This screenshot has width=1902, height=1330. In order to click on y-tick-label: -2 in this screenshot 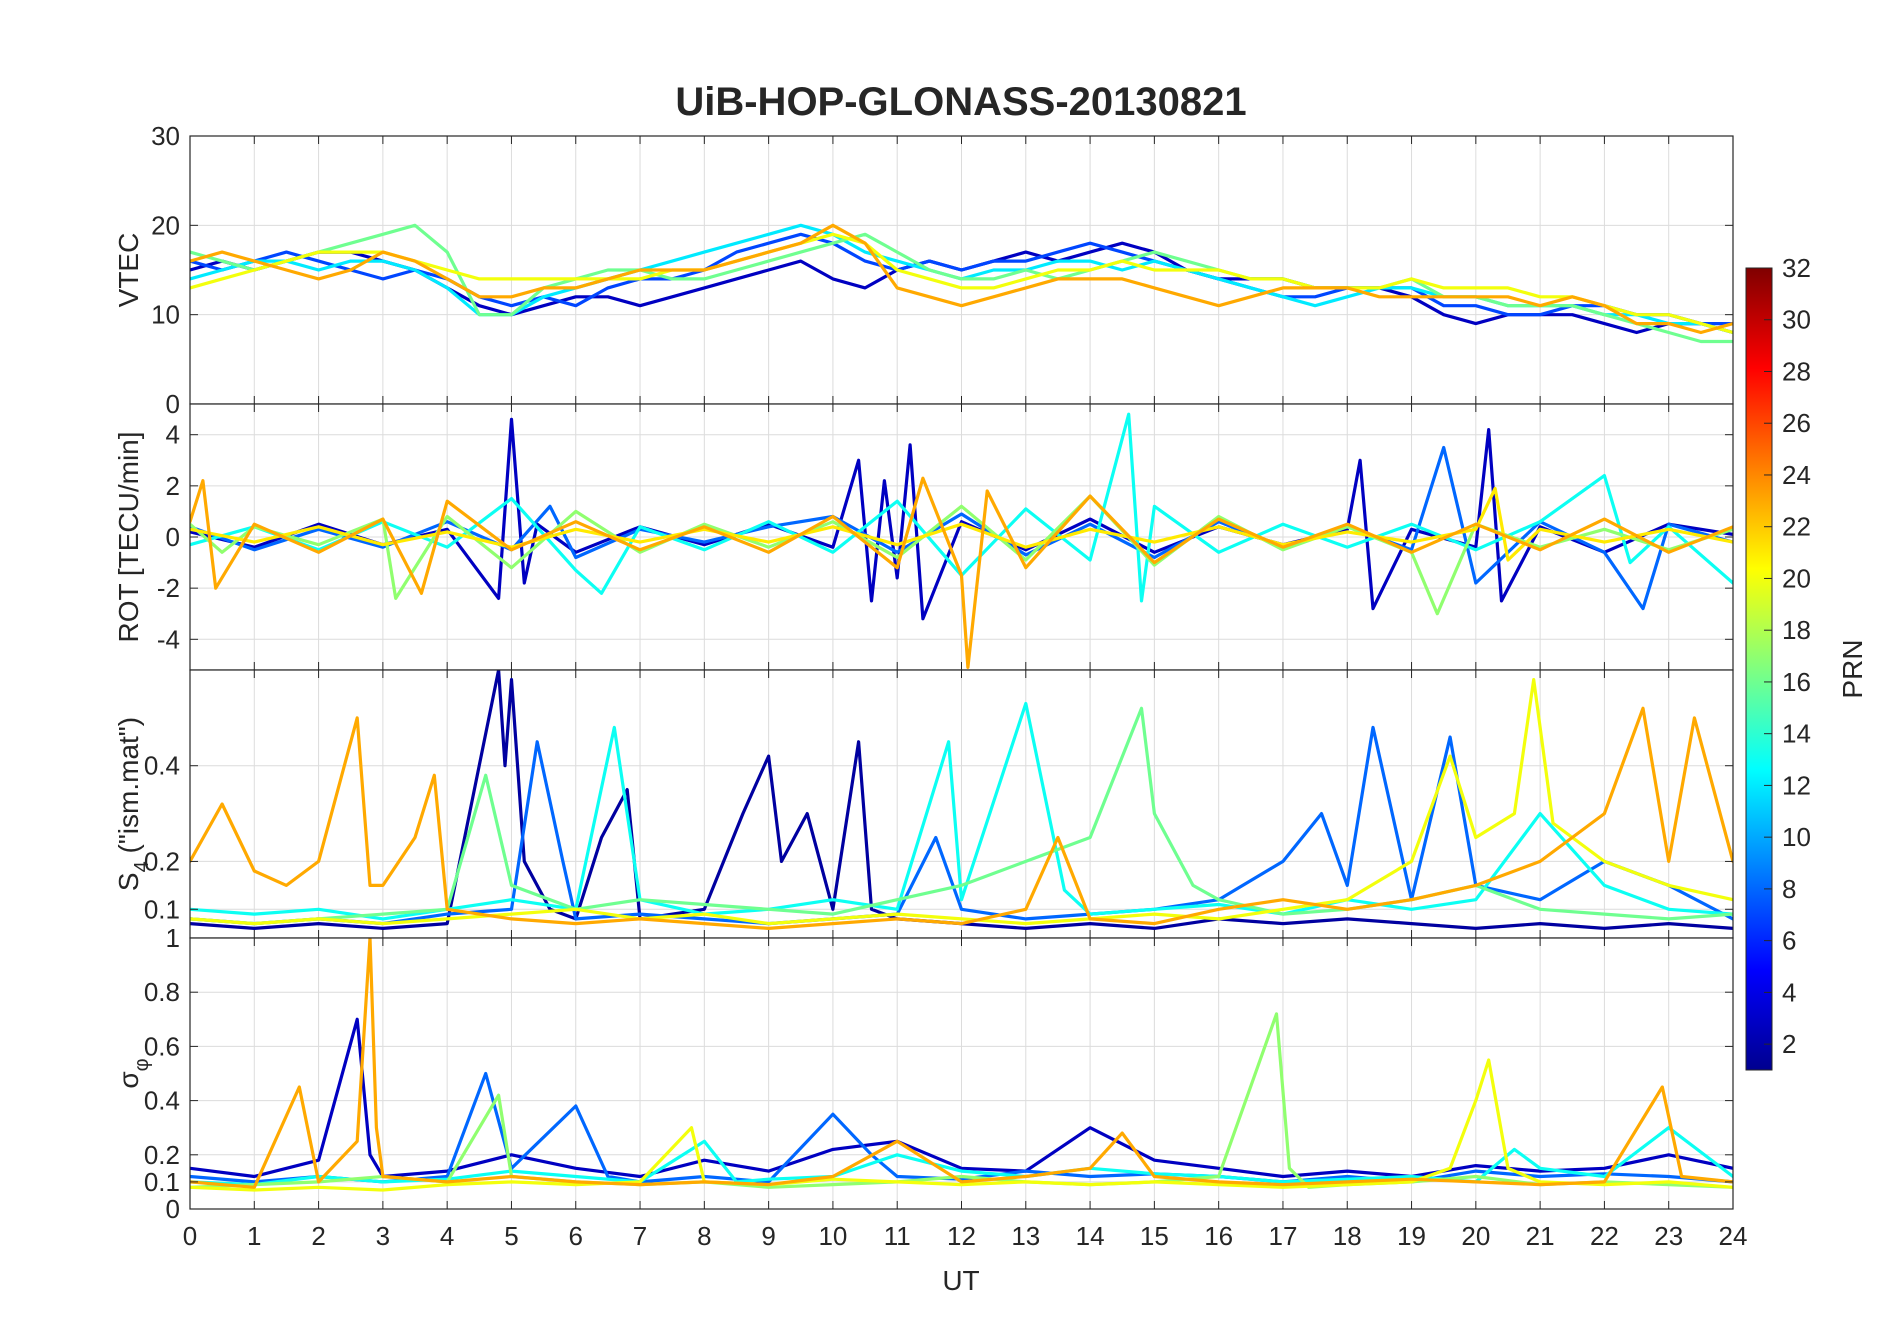, I will do `click(168, 588)`.